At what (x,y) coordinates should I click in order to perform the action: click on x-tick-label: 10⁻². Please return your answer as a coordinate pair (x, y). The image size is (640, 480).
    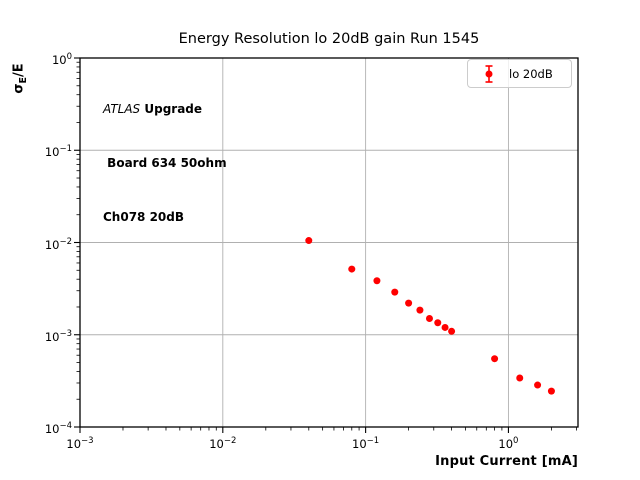
    Looking at the image, I should click on (223, 443).